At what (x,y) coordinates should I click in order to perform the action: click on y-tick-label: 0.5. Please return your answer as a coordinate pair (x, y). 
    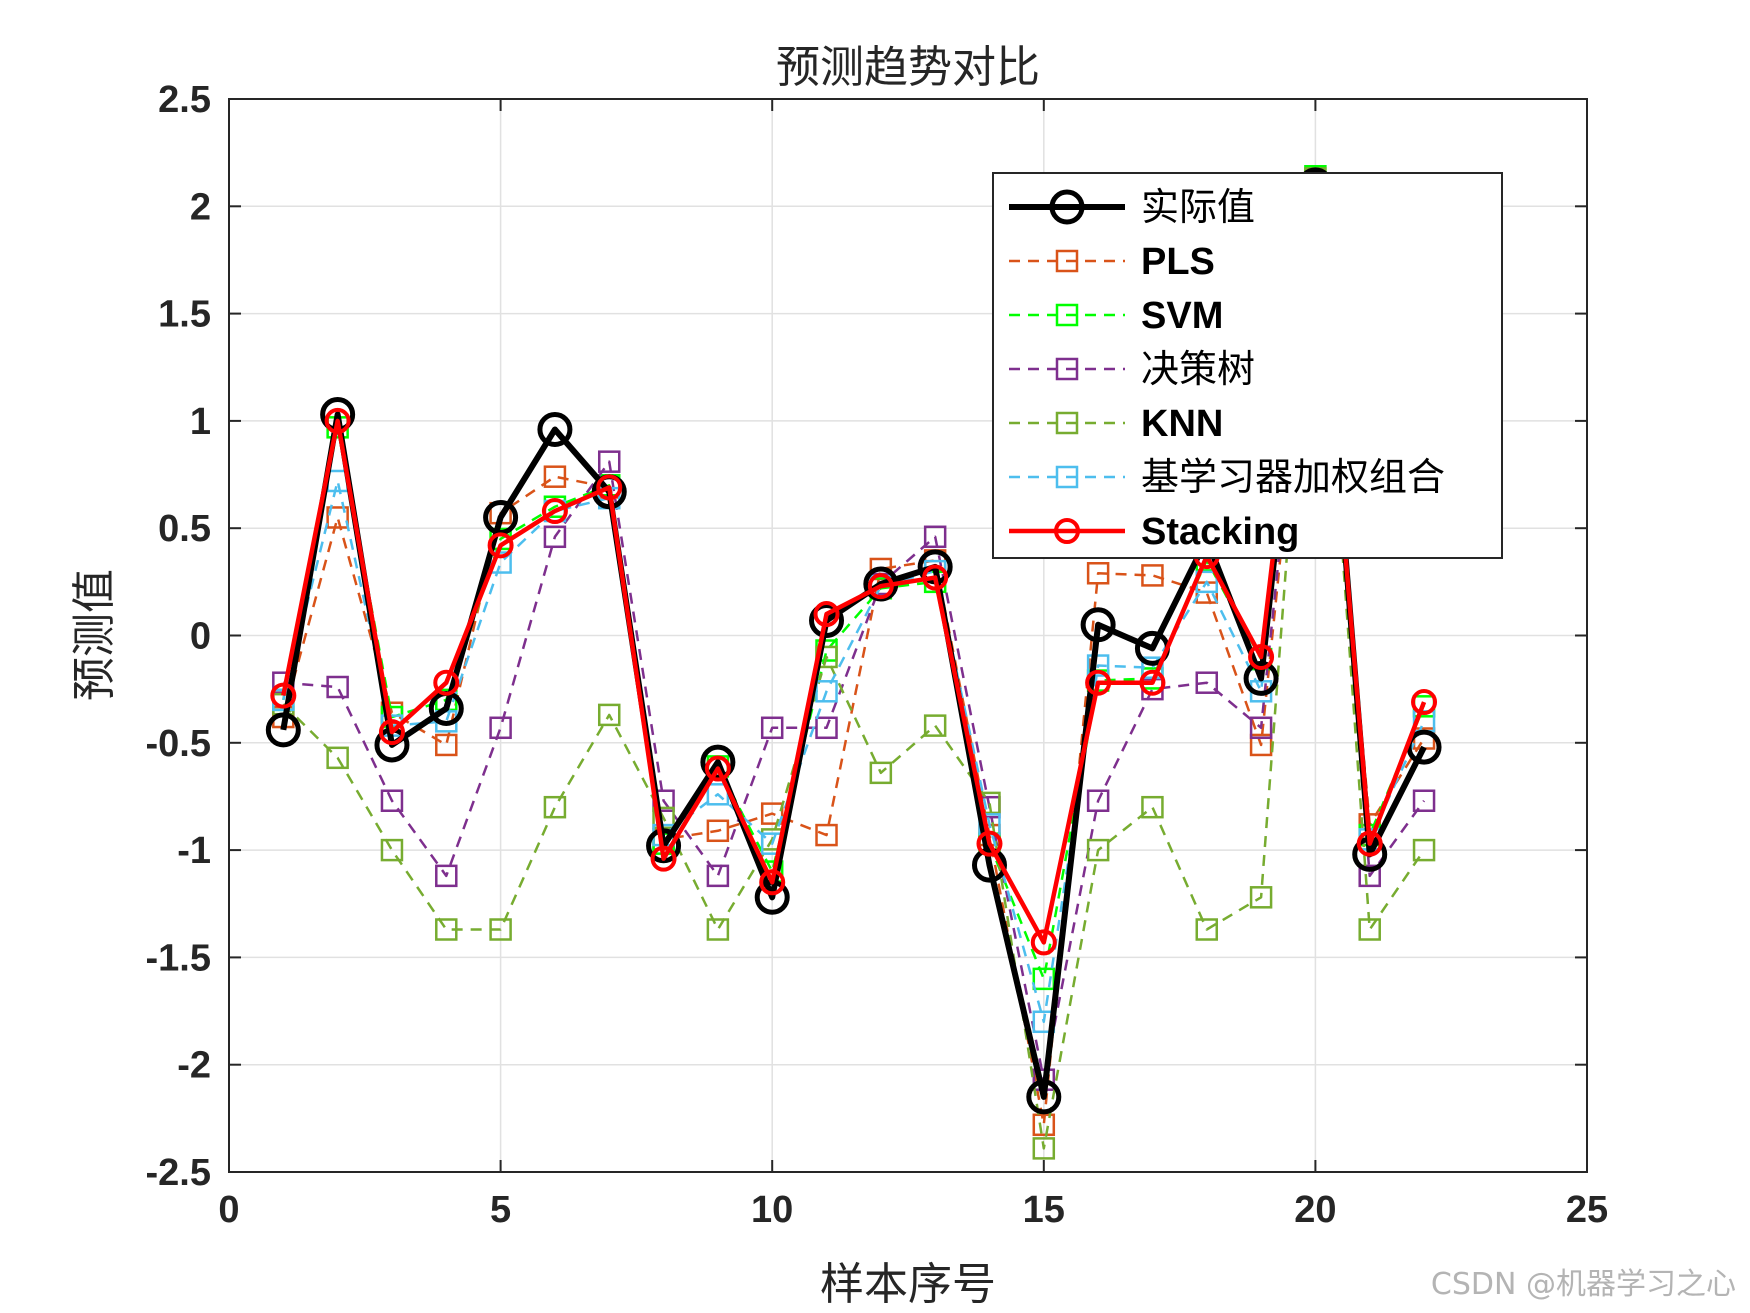
    Looking at the image, I should click on (184, 529).